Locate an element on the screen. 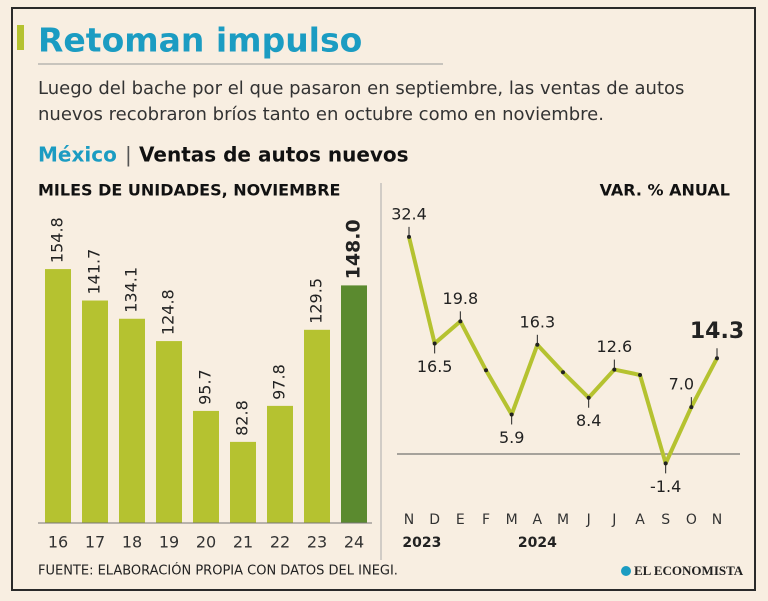 This screenshot has height=601, width=768. title-accent is located at coordinates (20, 37).